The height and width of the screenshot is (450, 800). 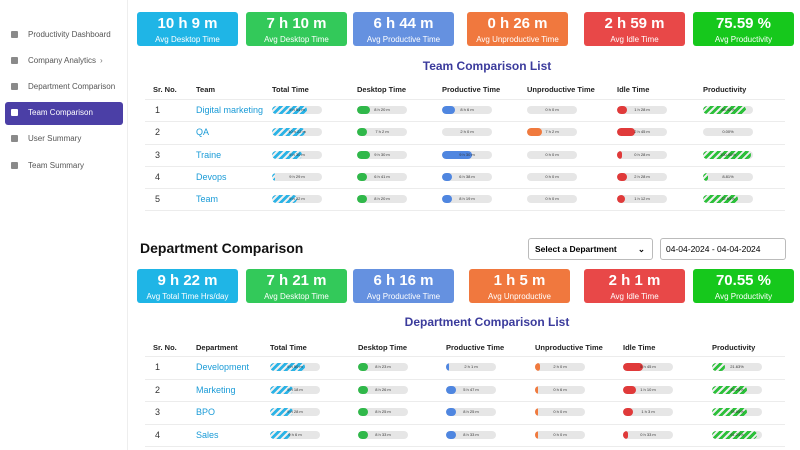 What do you see at coordinates (634, 39) in the screenshot?
I see `stat-label: Avg Idle Time` at bounding box center [634, 39].